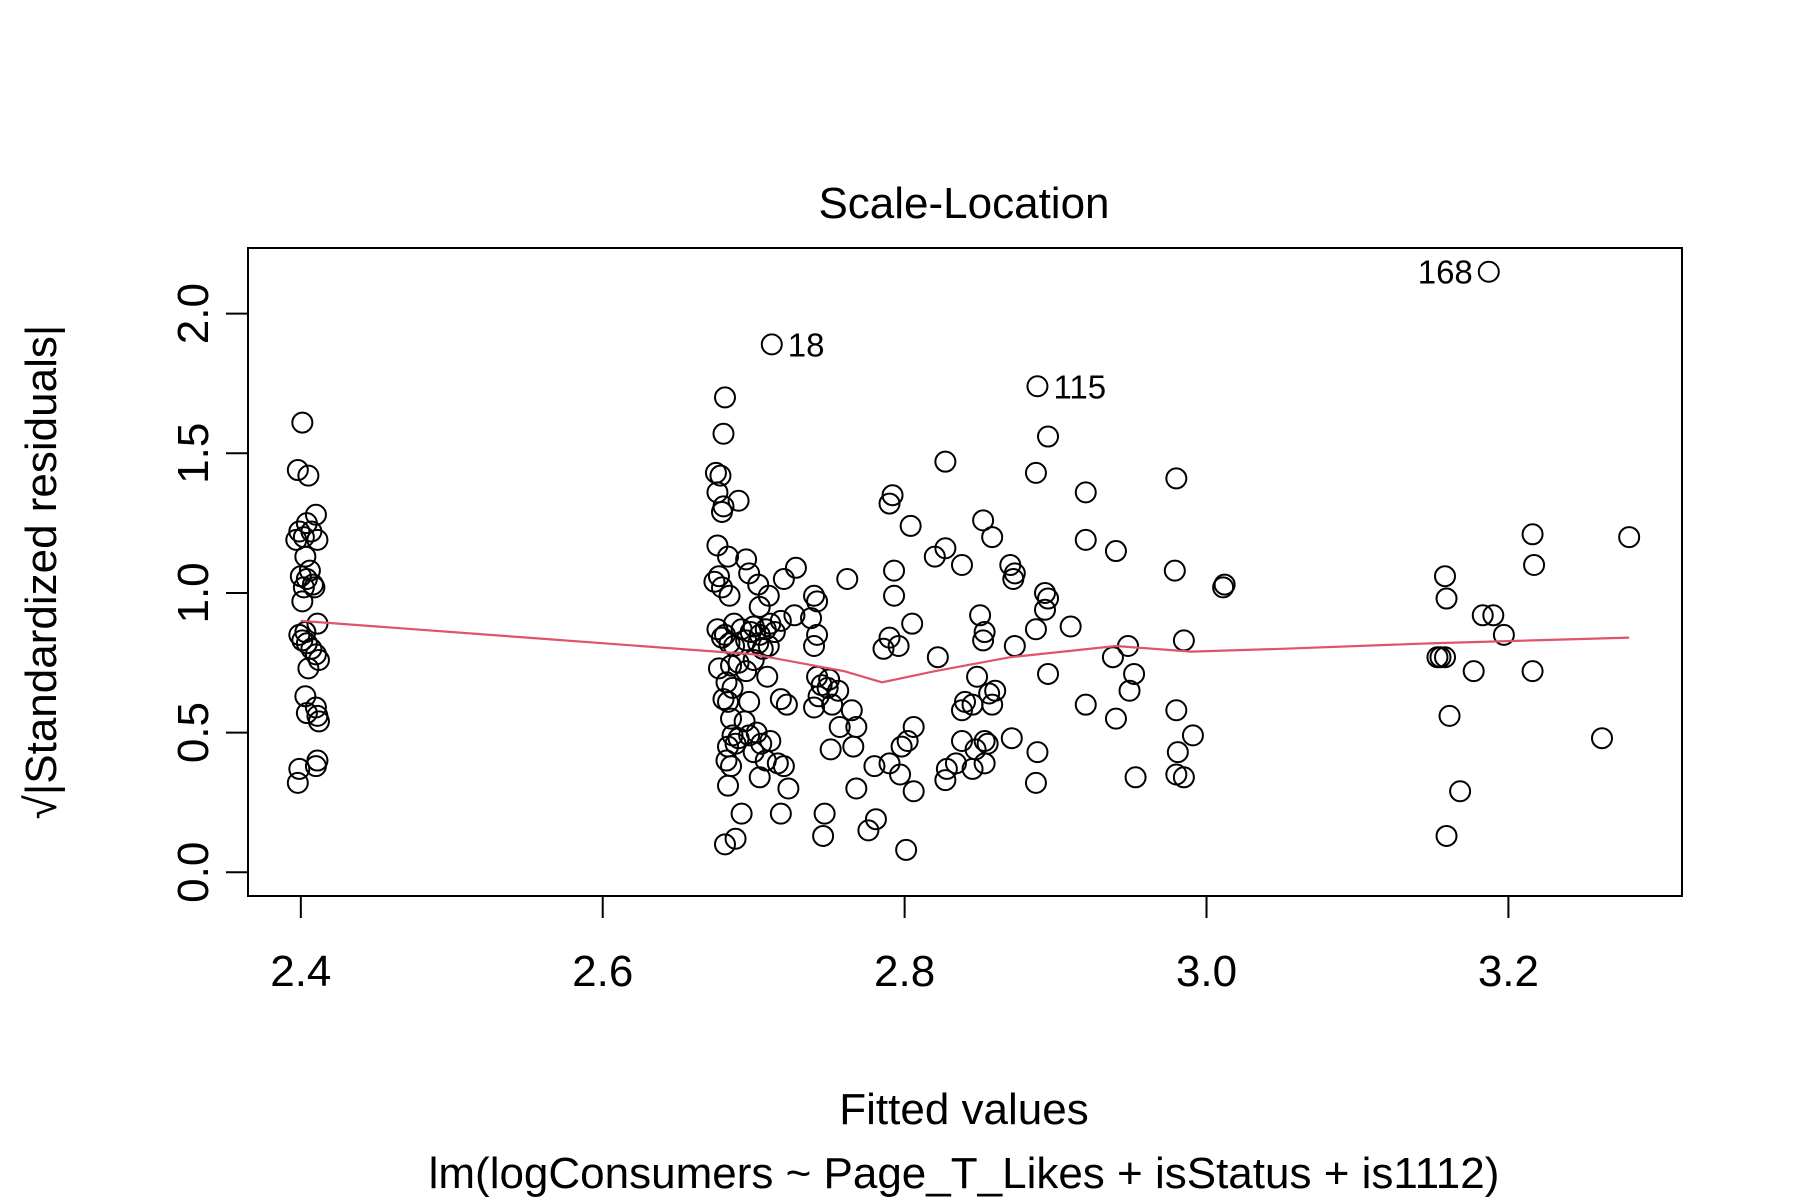  Describe the element at coordinates (963, 1109) in the screenshot. I see `x-axis-label: Fitted values` at that location.